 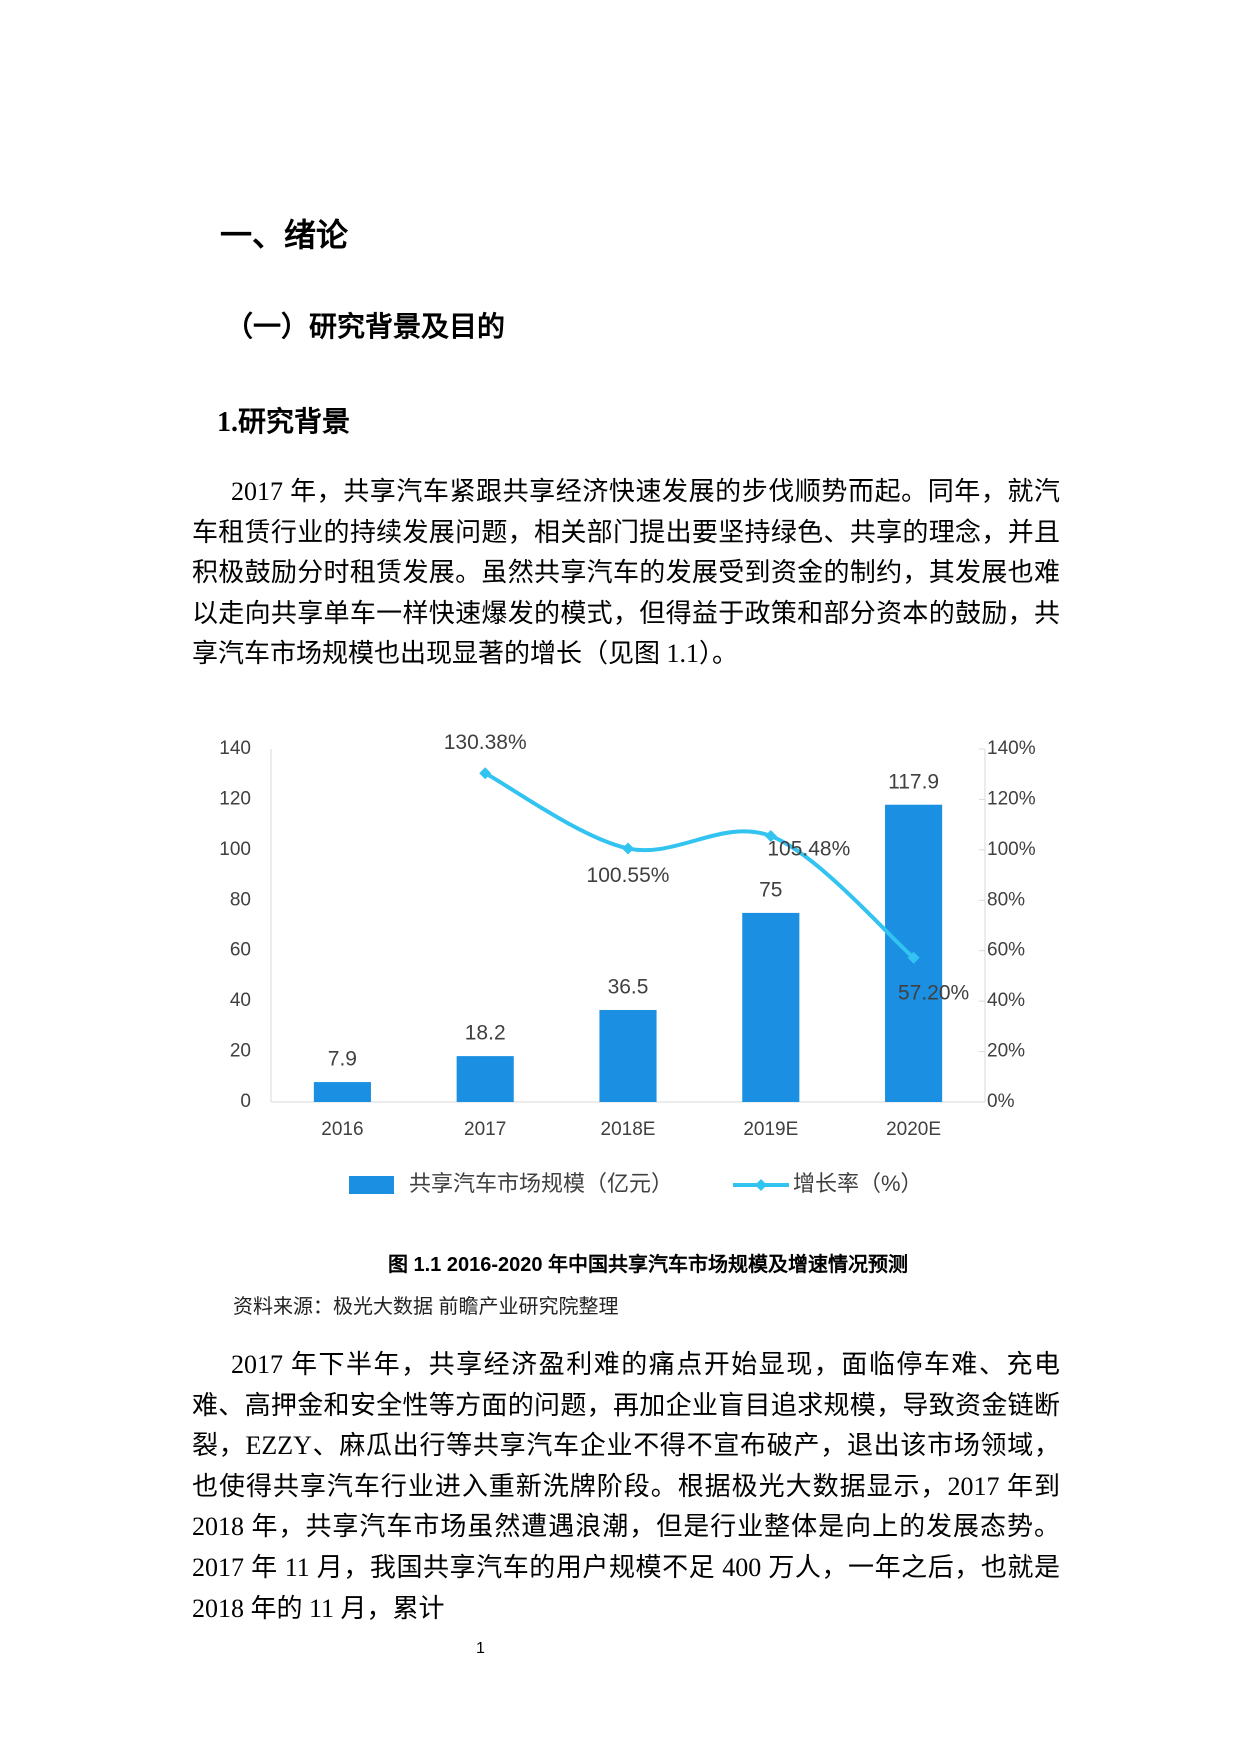 I want to click on y2-tick-label: 20%, so click(x=1006, y=1051).